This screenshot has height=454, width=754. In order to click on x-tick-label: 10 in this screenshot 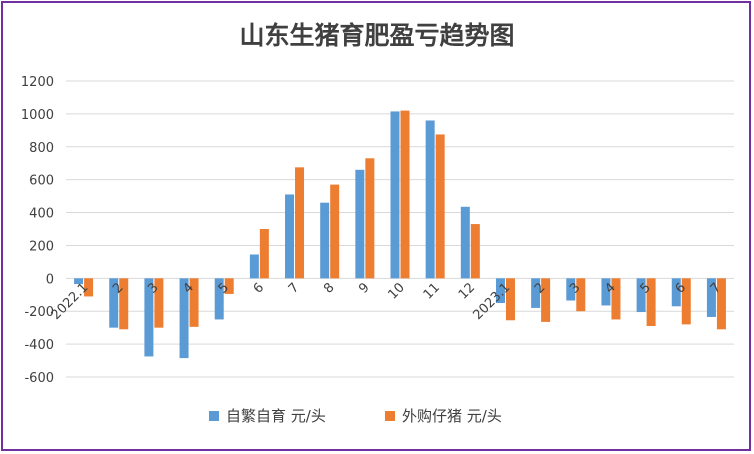, I will do `click(397, 291)`.